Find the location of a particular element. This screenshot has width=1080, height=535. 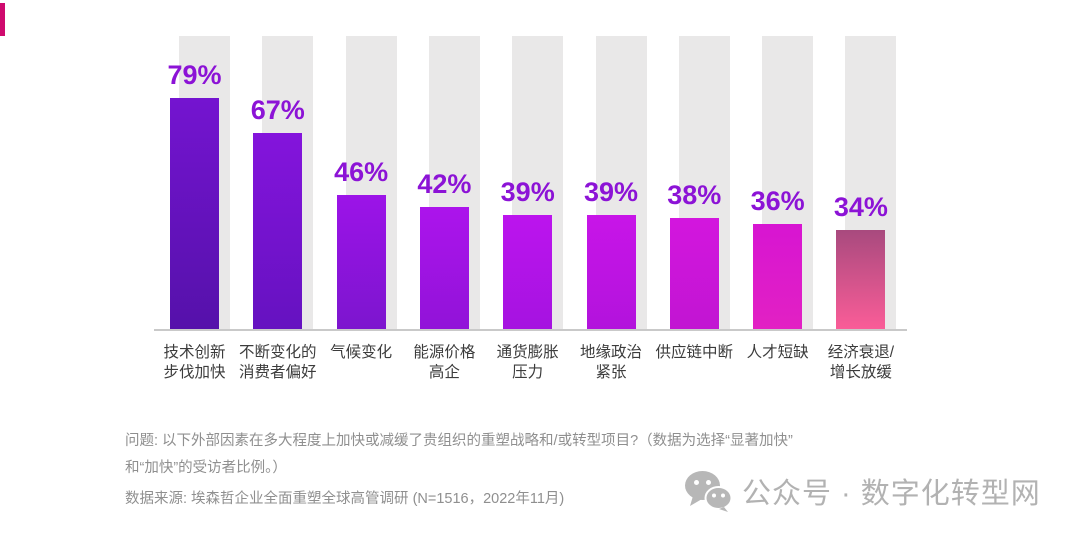

bar-category-label: 技术创新 步伐加快 is located at coordinates (194, 362).